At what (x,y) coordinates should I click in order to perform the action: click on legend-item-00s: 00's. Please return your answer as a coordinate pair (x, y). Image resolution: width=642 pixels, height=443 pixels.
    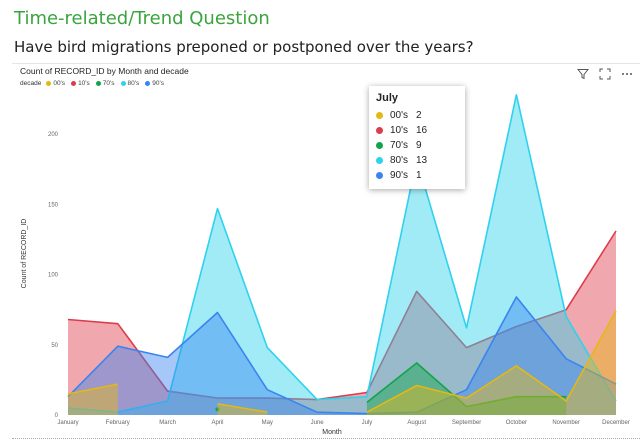
    Looking at the image, I should click on (55, 83).